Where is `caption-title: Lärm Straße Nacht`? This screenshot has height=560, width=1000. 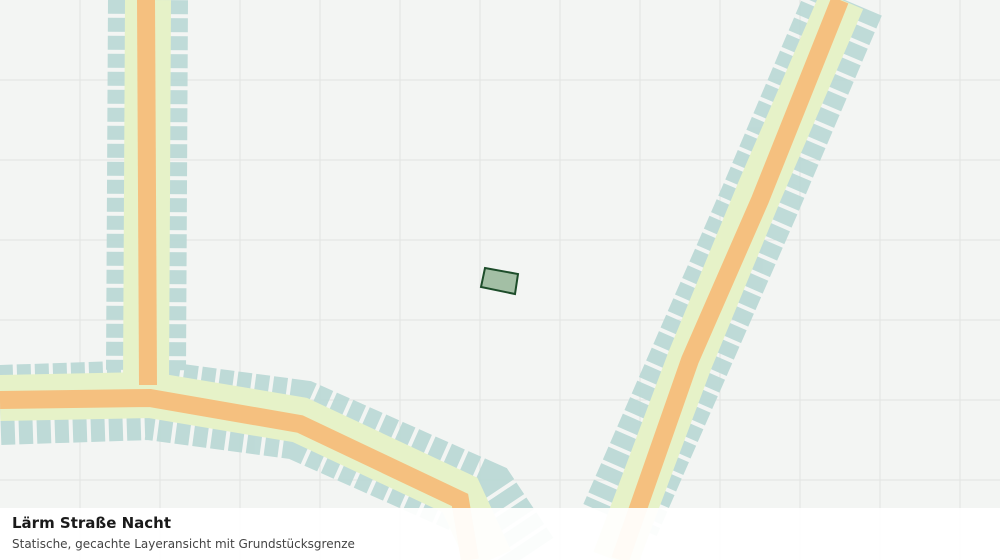 caption-title: Lärm Straße Nacht is located at coordinates (92, 523).